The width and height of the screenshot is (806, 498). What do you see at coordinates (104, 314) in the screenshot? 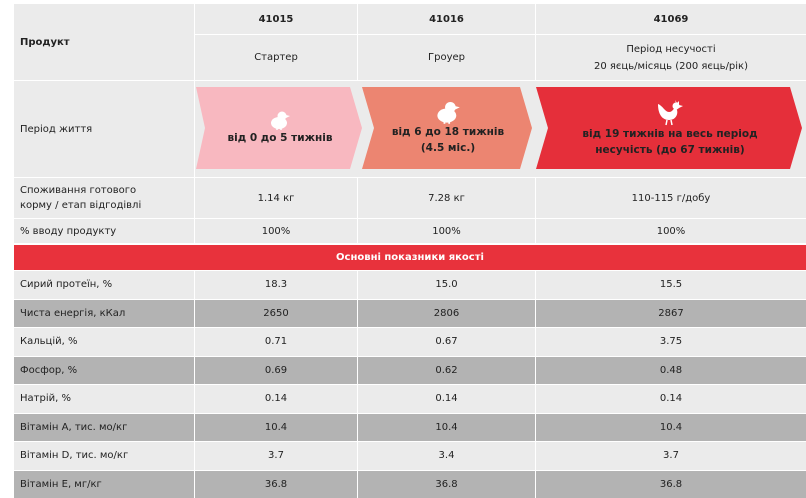
I see `quality-row-label: Чиста енергія, кКал` at bounding box center [104, 314].